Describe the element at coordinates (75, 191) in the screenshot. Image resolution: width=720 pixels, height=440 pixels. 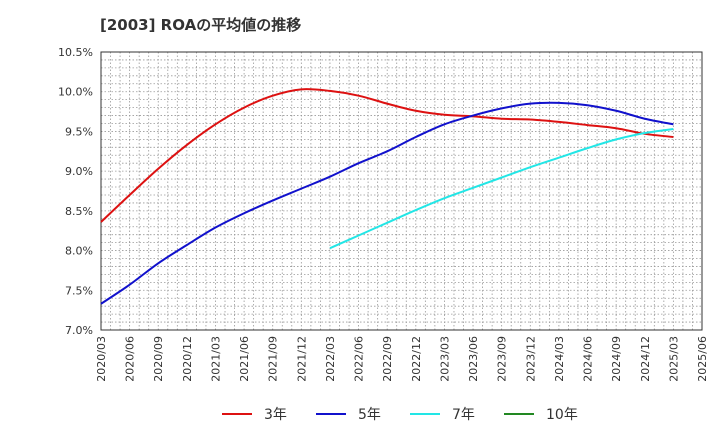
I see `y-tick-labels: 7.0% 7.5% 8.0% 8.5% 9.0% 9.5% 10.0% 10.5%` at that location.